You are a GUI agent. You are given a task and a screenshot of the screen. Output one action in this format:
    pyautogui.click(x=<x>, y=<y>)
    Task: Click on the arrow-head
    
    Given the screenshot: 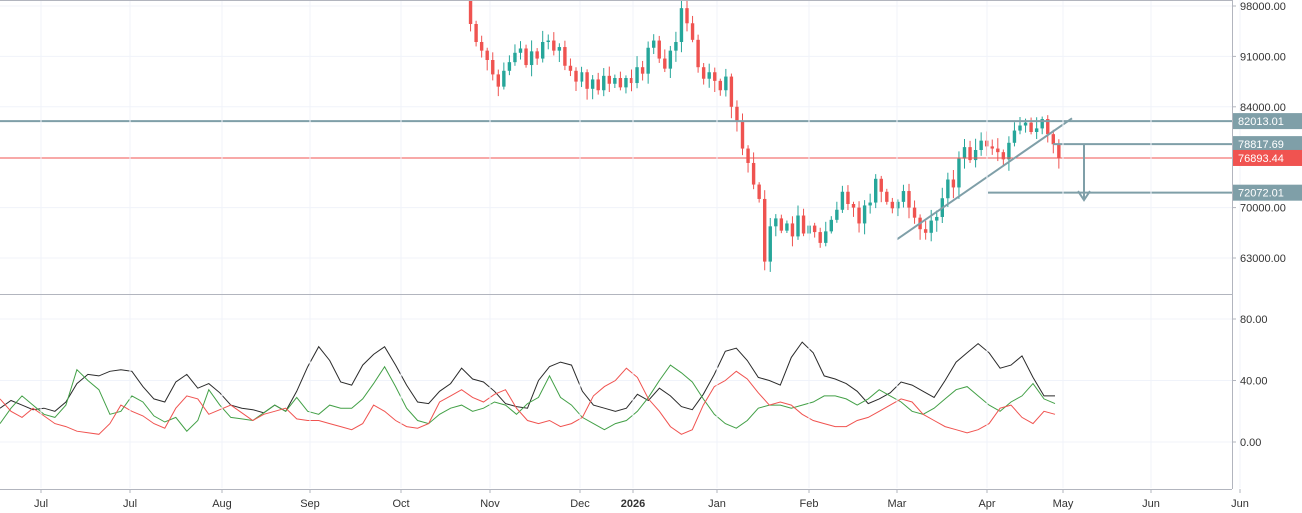 What is the action you would take?
    pyautogui.click(x=1084, y=196)
    